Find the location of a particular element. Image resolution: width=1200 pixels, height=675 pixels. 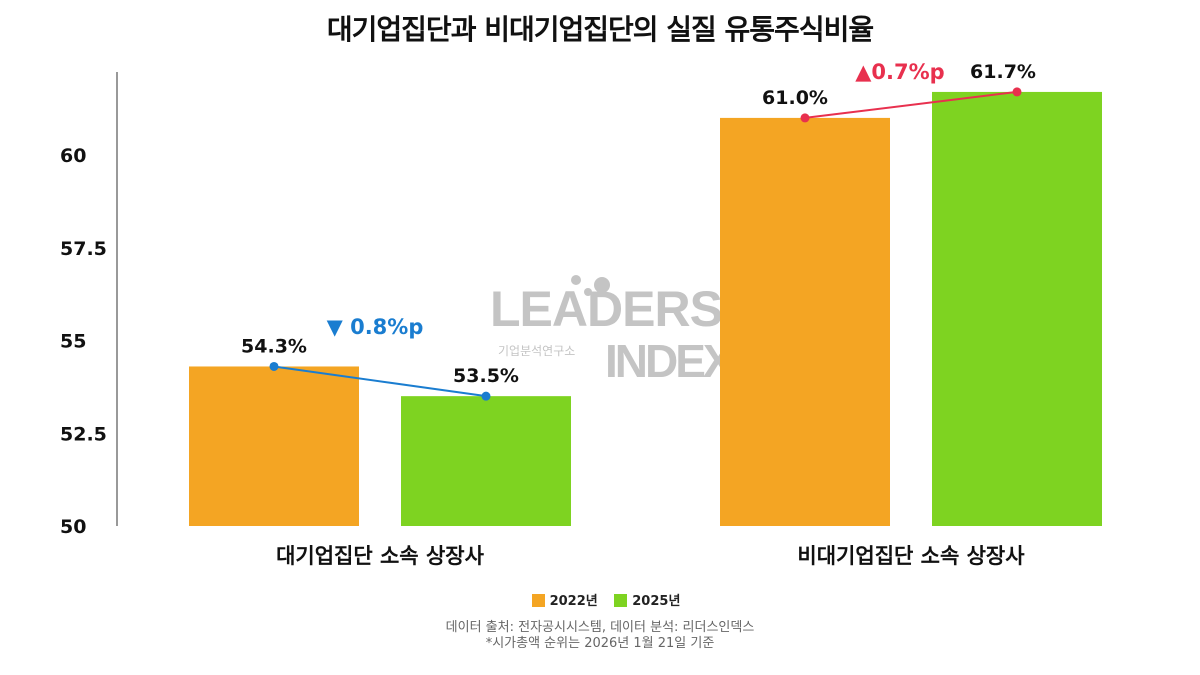

leaders-index-watermark: LEADERS 기업분석연구소 INDEX is located at coordinates (612, 342).